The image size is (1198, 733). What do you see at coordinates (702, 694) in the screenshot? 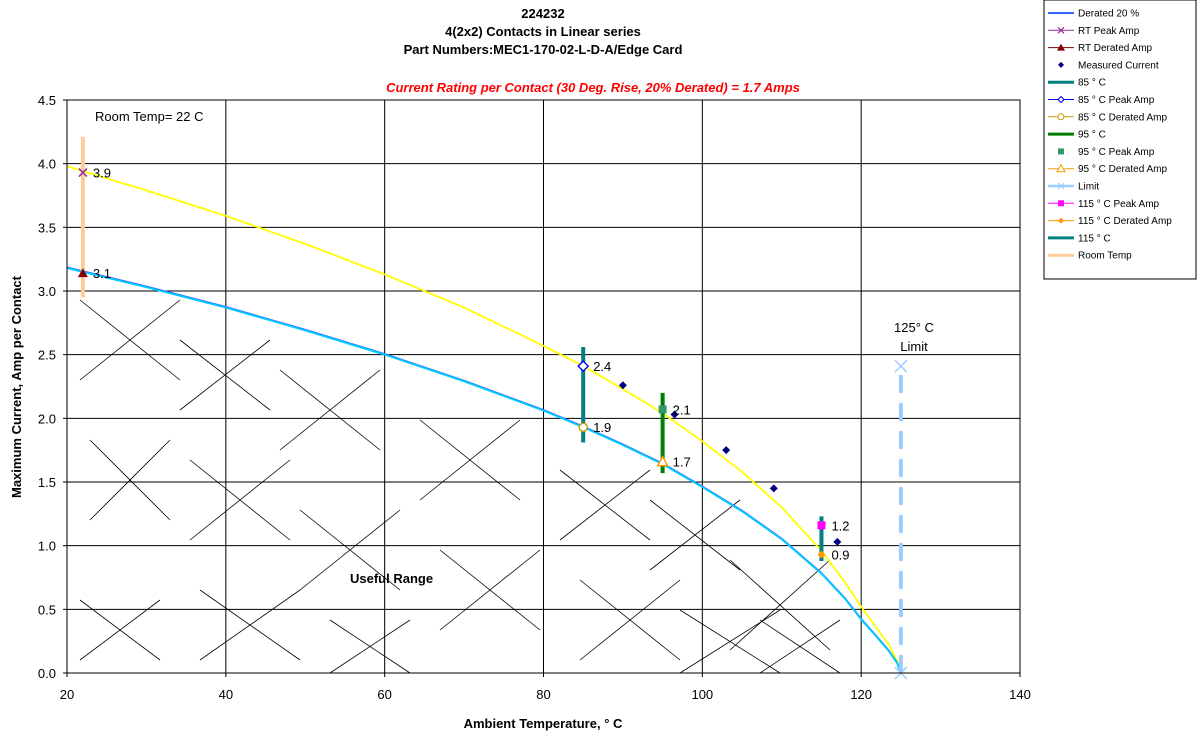
I see `x-tick-label: 100` at bounding box center [702, 694].